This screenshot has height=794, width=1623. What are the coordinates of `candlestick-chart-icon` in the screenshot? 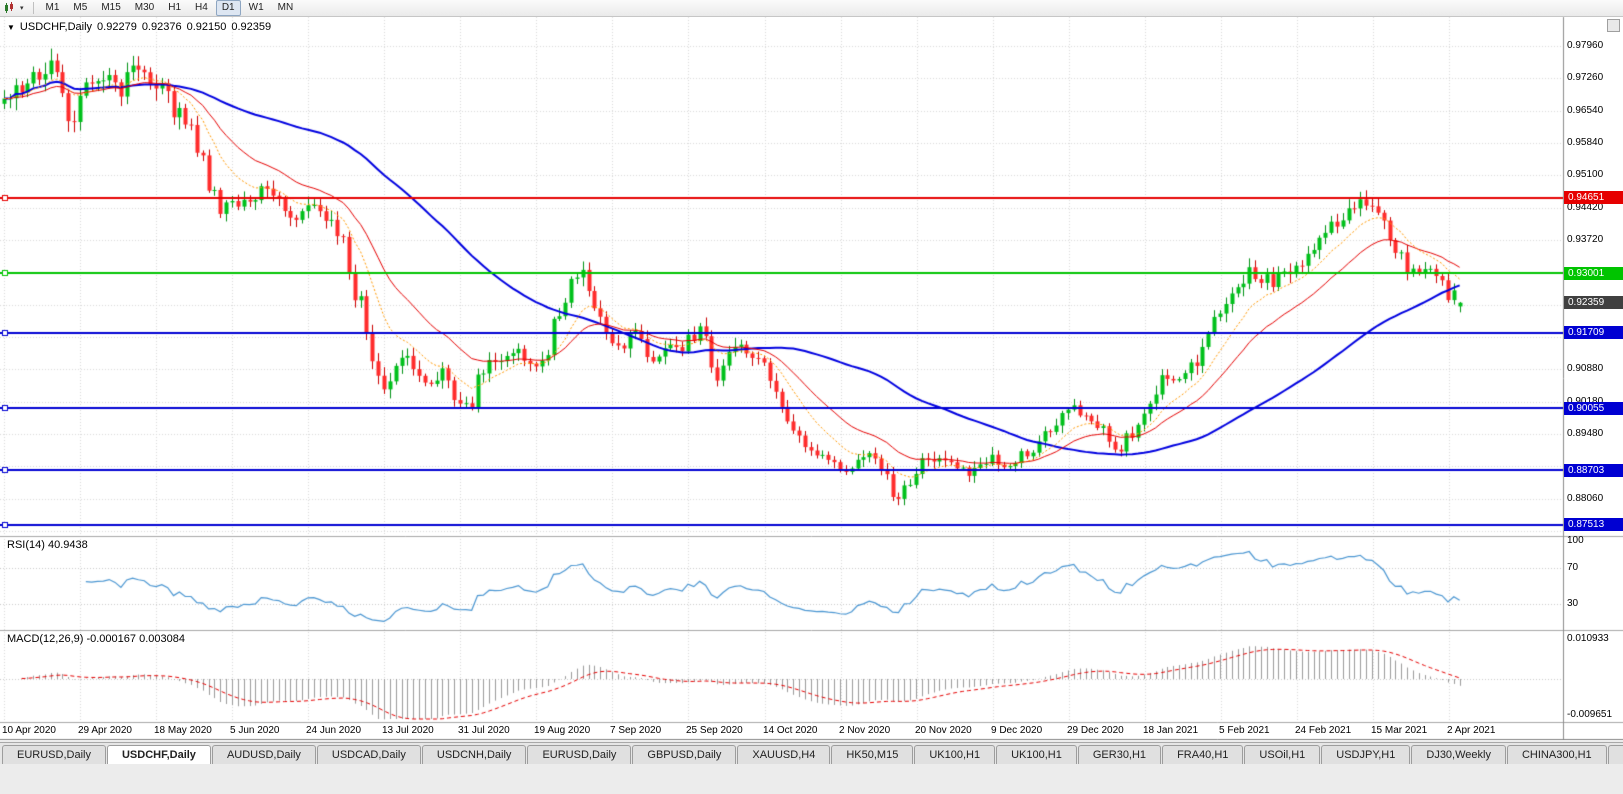 It's located at (9, 7).